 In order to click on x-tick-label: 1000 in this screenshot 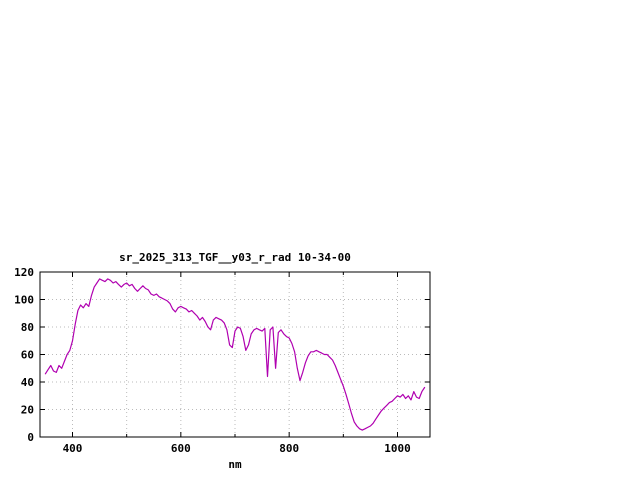, I will do `click(397, 448)`.